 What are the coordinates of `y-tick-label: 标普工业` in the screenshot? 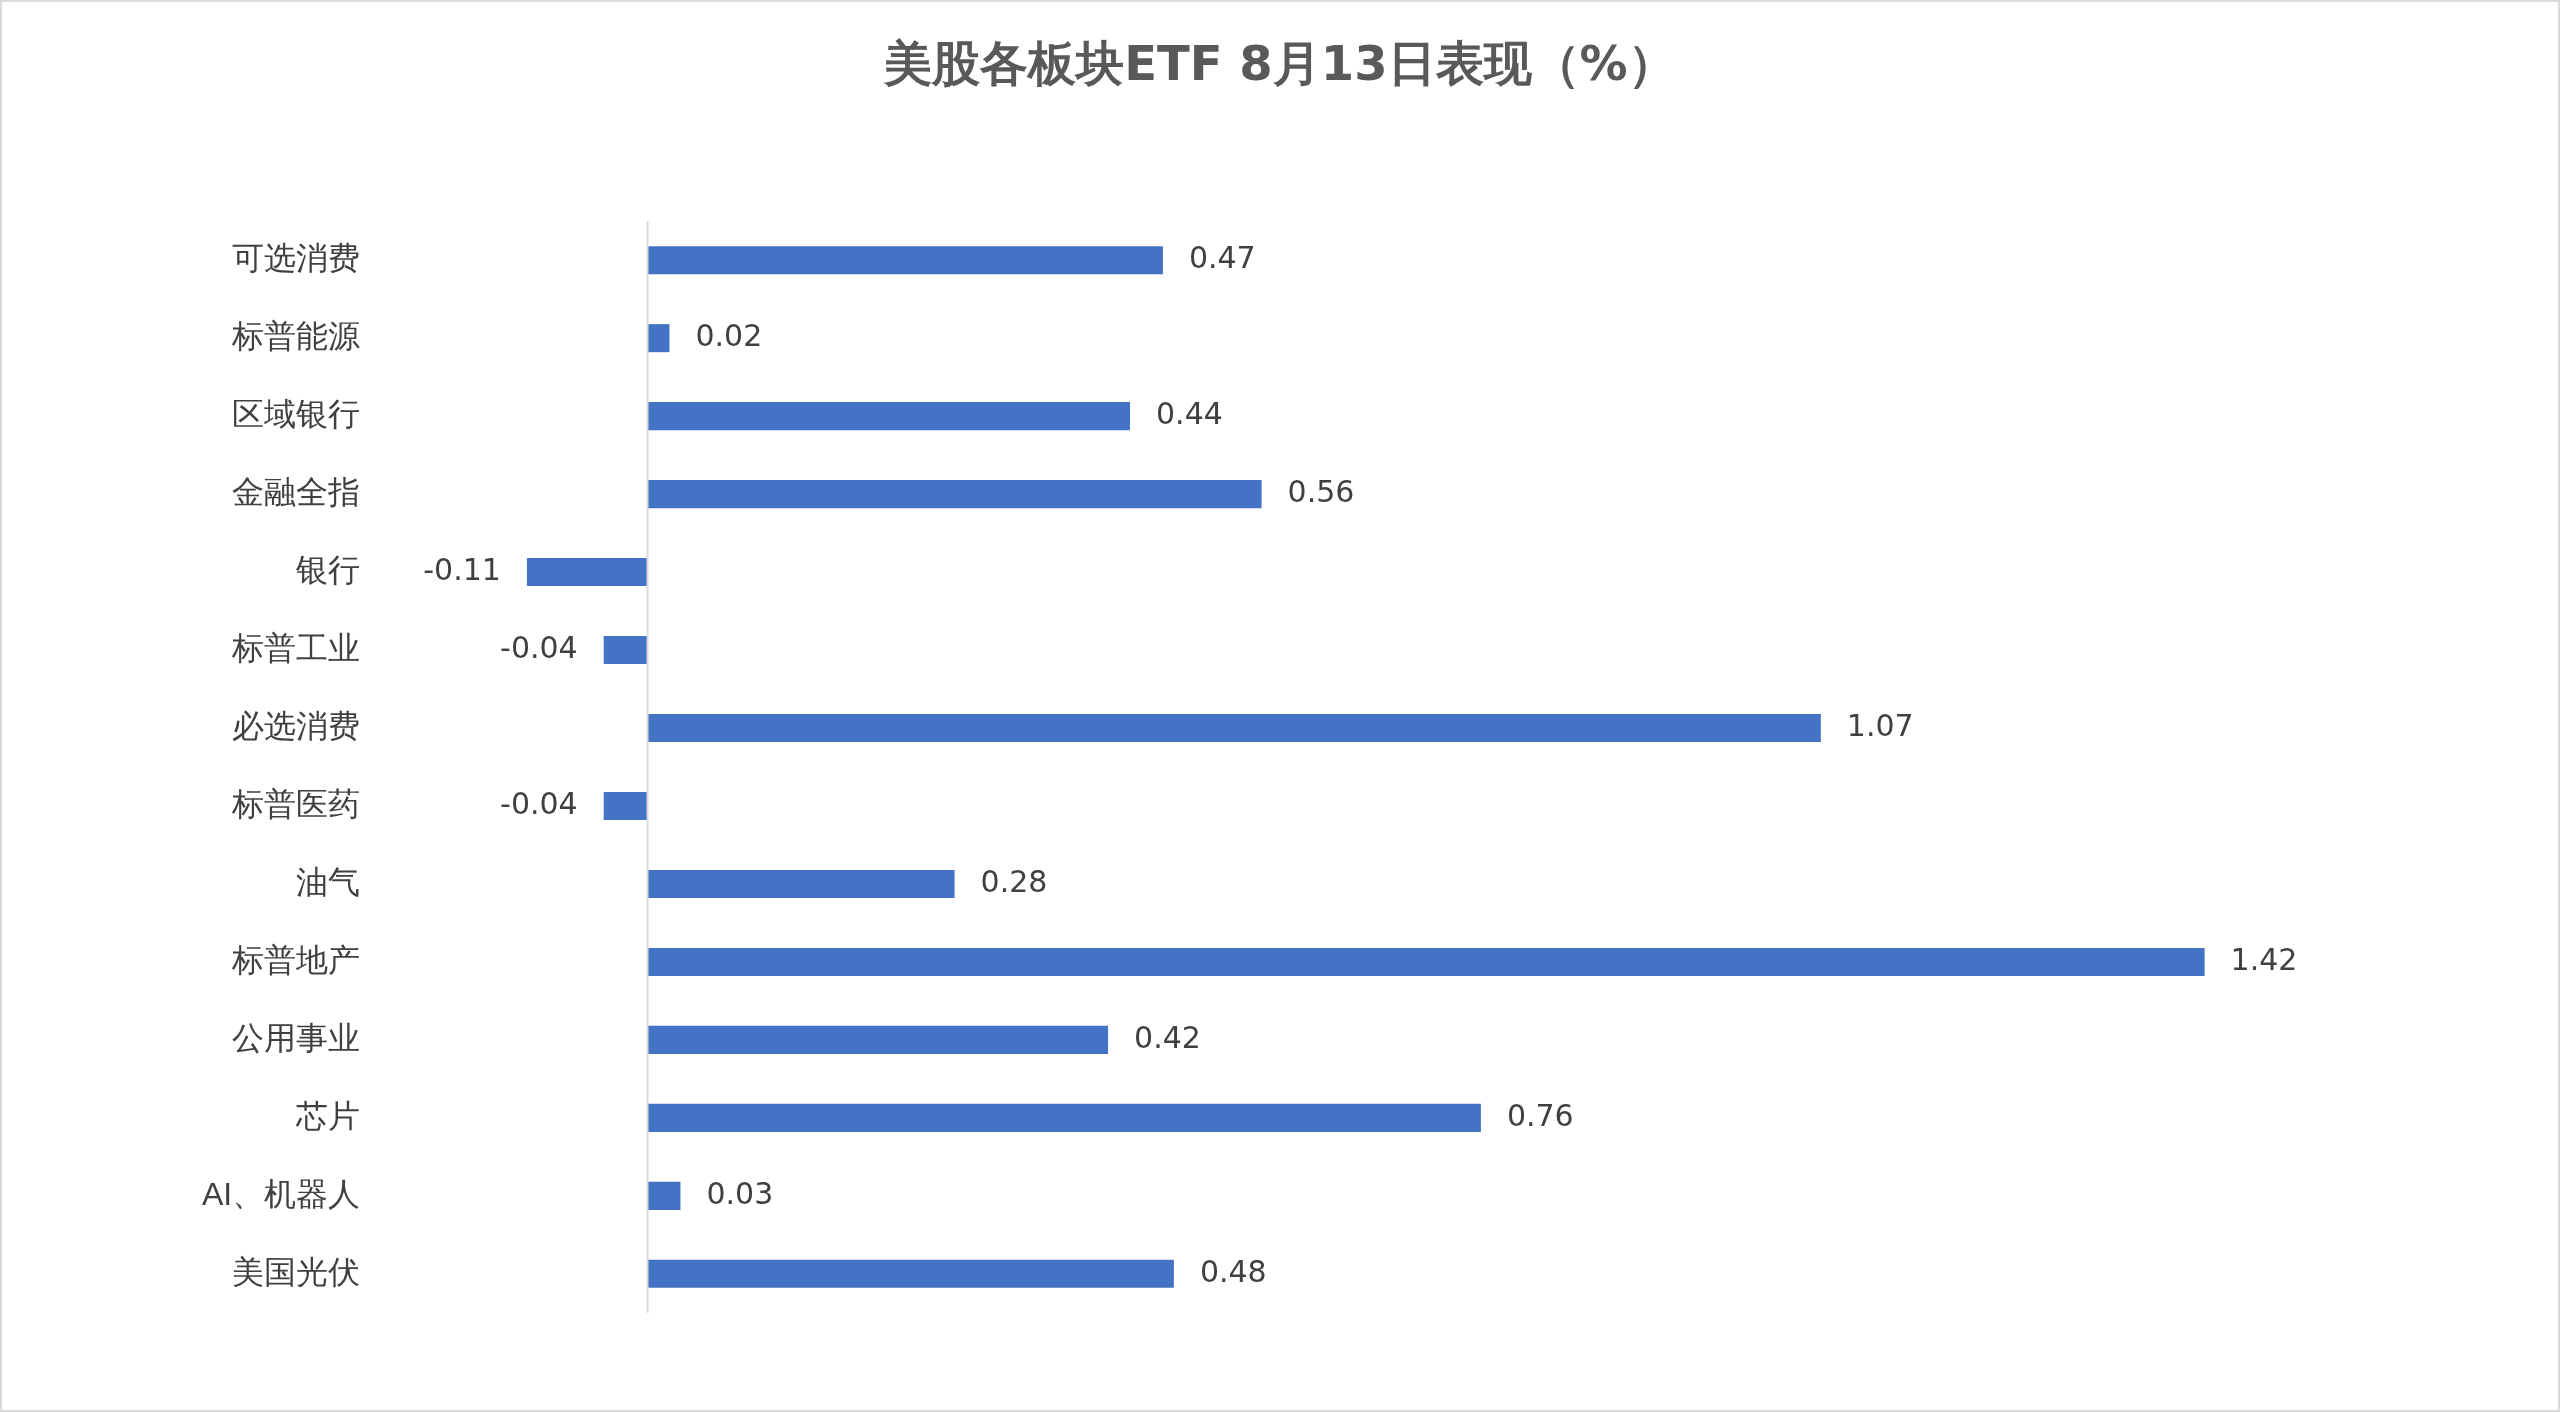 It's located at (296, 647).